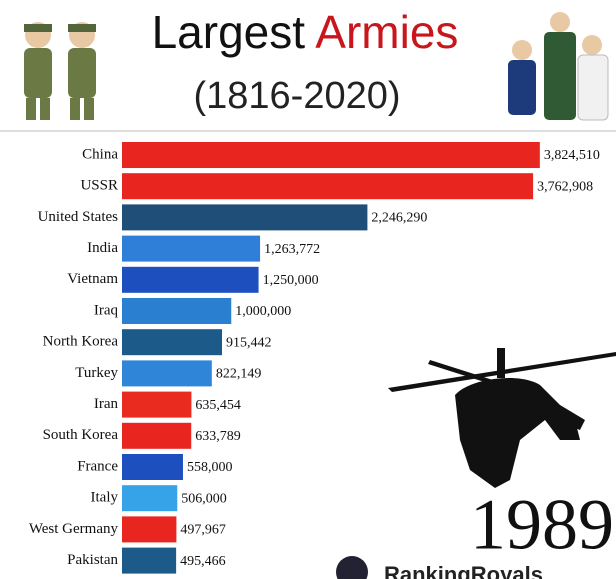  Describe the element at coordinates (204, 498) in the screenshot. I see `value-label: 506,000` at that location.